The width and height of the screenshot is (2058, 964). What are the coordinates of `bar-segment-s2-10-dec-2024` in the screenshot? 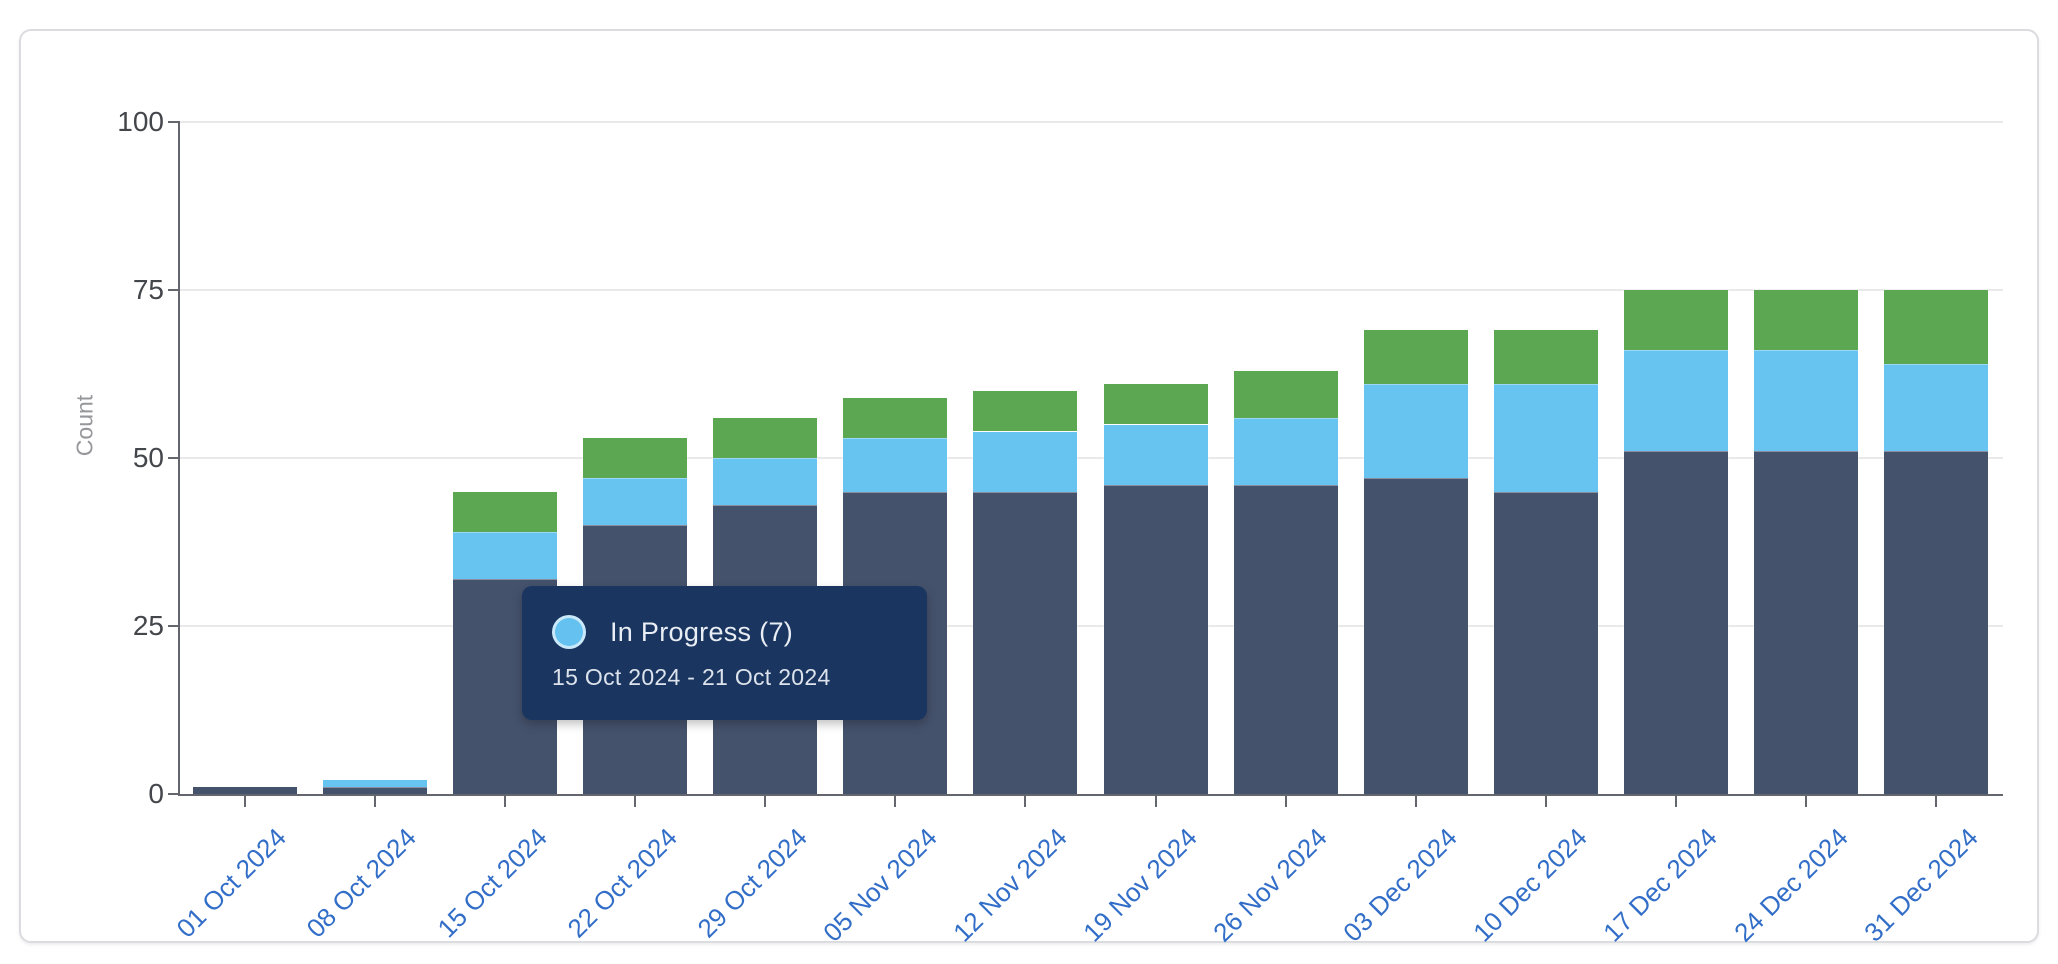 It's located at (1546, 438).